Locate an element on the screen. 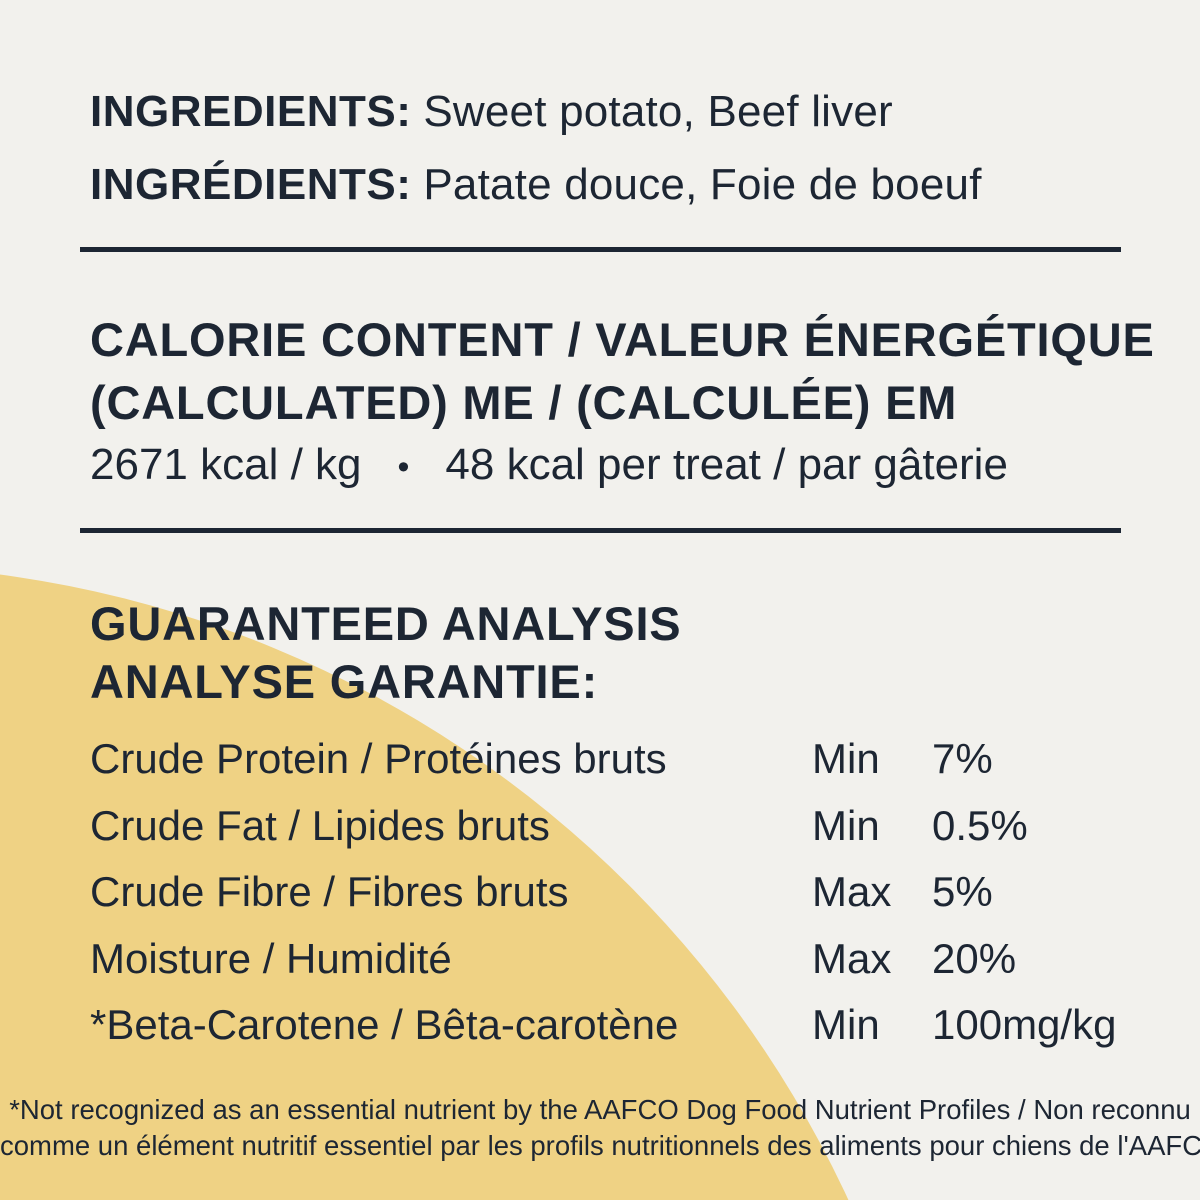  table-row: Crude Protein / Protéines bruts Min 7% is located at coordinates (620, 759).